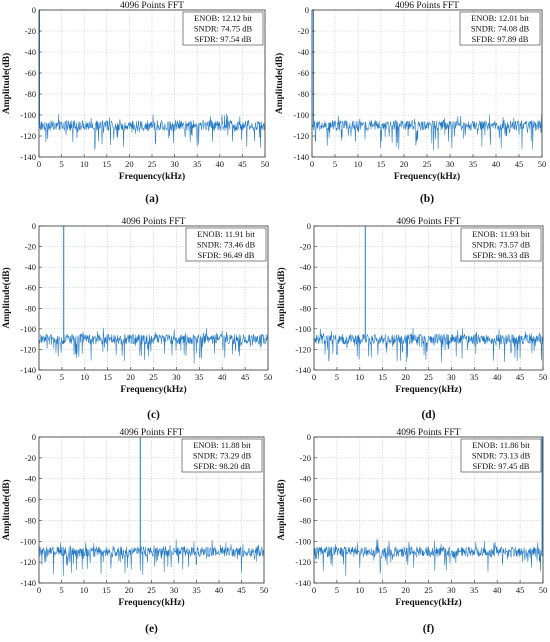 Image resolution: width=550 pixels, height=642 pixels. Describe the element at coordinates (226, 234) in the screenshot. I see `metric-text: ENOB: 11.91 bit` at that location.